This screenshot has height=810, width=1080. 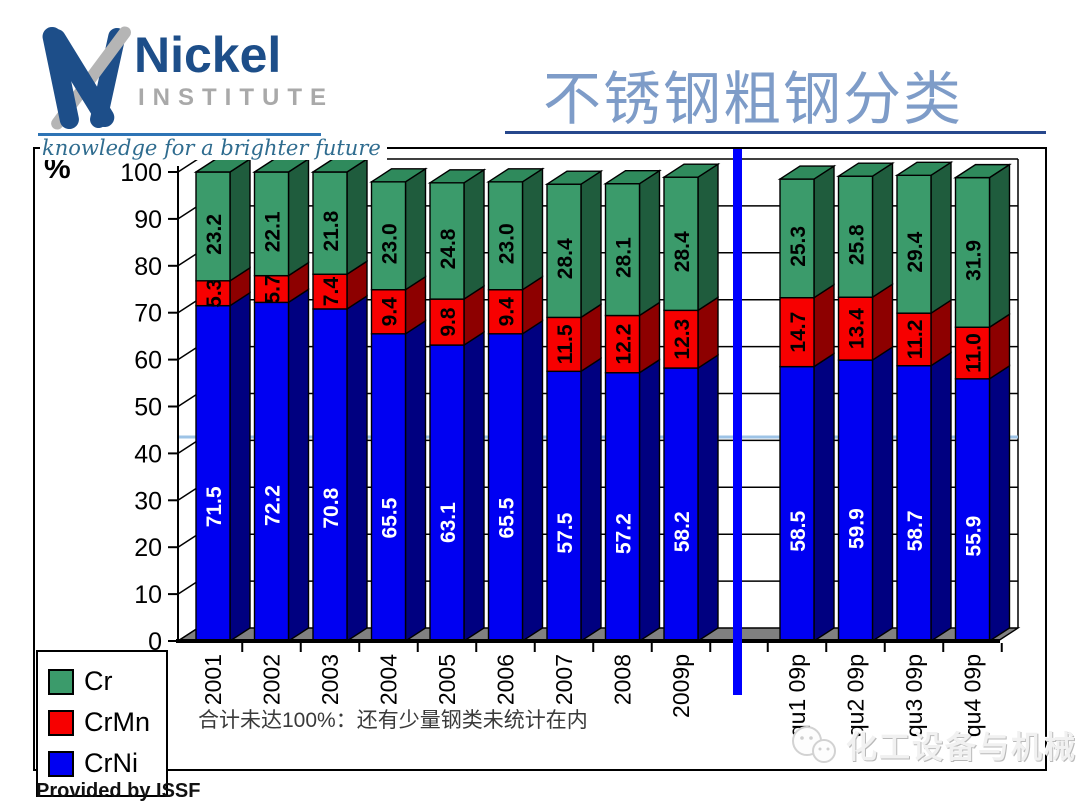 I want to click on x-category-label: 2001, so click(x=213, y=679).